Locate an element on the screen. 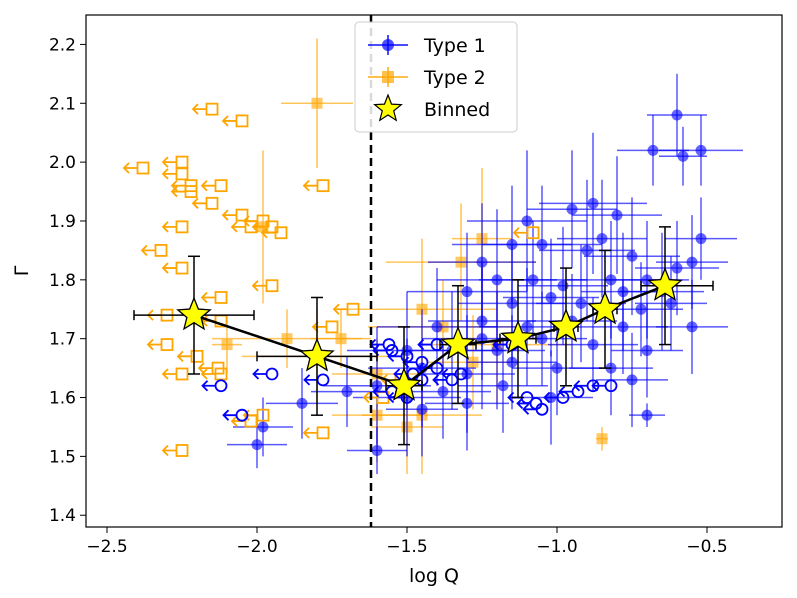  legend-entry-binned: Binned is located at coordinates (431, 107).